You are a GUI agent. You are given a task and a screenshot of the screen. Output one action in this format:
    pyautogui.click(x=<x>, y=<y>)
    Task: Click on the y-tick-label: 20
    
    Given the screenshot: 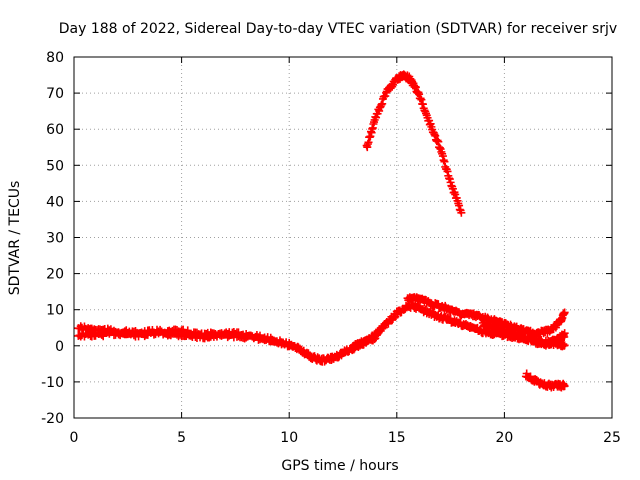 What is the action you would take?
    pyautogui.click(x=55, y=275)
    